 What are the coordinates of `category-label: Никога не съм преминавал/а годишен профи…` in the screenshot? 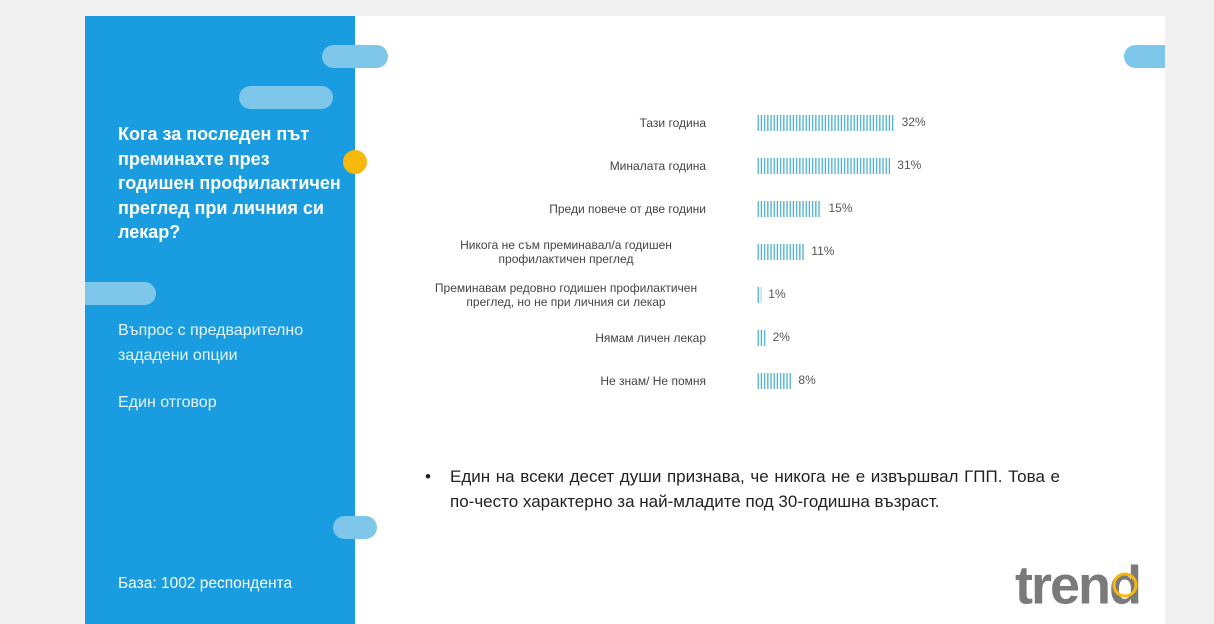 It's located at (566, 252).